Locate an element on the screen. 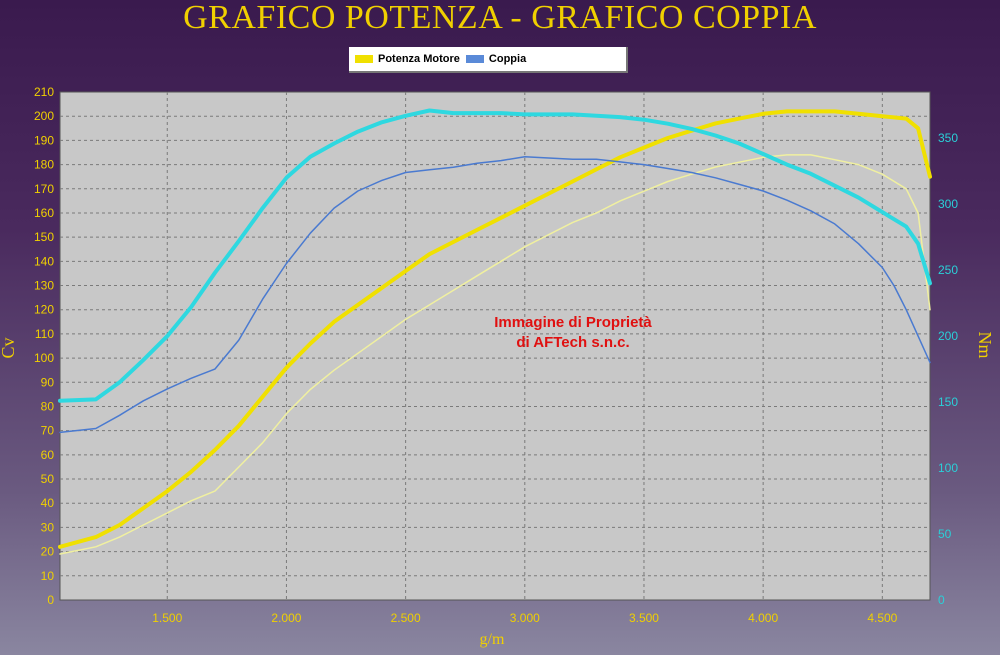  y-tick-label-right: 250 is located at coordinates (948, 270).